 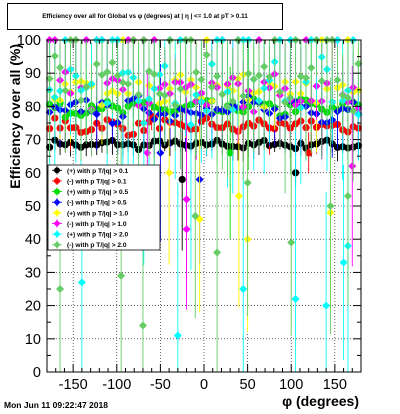 What do you see at coordinates (320, 401) in the screenshot?
I see `x-axis-label: φ (degrees)` at bounding box center [320, 401].